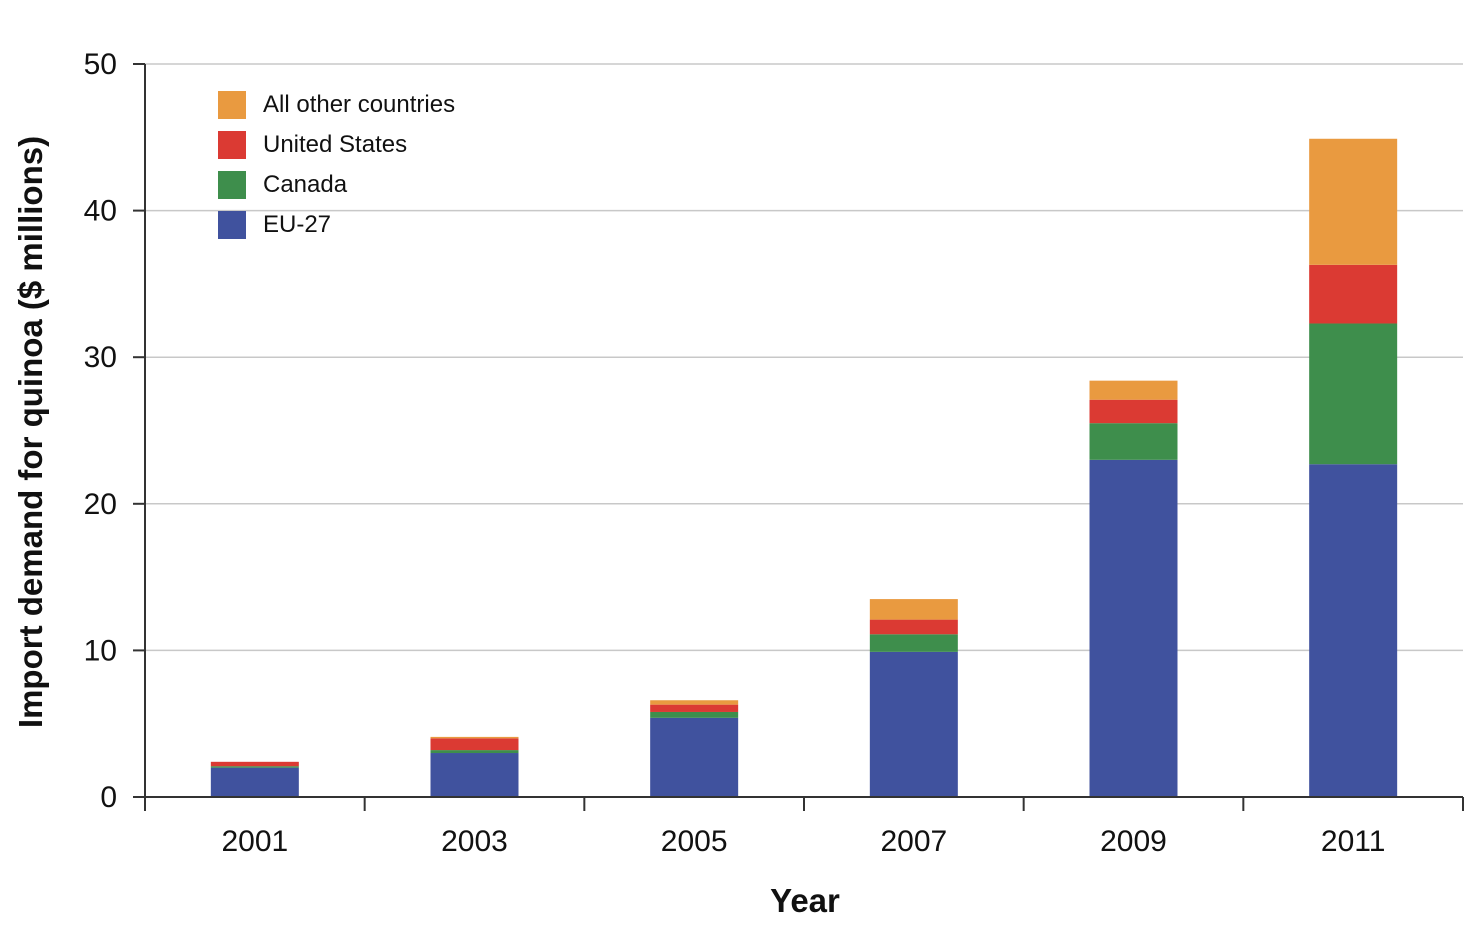  Describe the element at coordinates (474, 737) in the screenshot. I see `bar-all-other-countries-2003` at that location.